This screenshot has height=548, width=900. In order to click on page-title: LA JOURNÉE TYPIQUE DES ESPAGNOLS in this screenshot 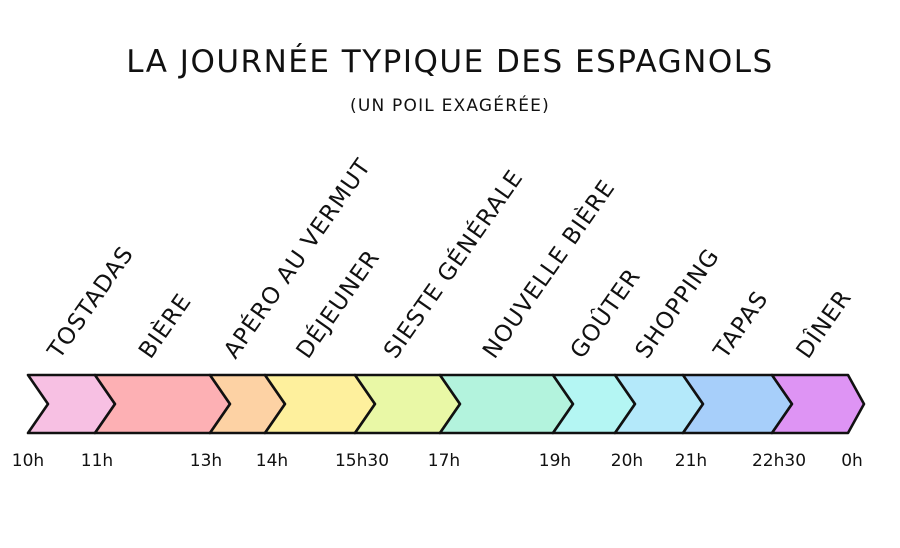, I will do `click(450, 62)`.